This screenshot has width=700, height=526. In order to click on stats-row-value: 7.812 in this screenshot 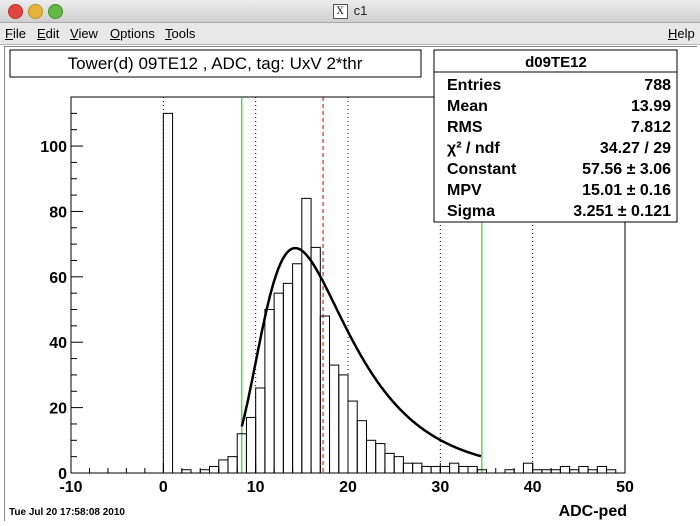, I will do `click(651, 127)`.